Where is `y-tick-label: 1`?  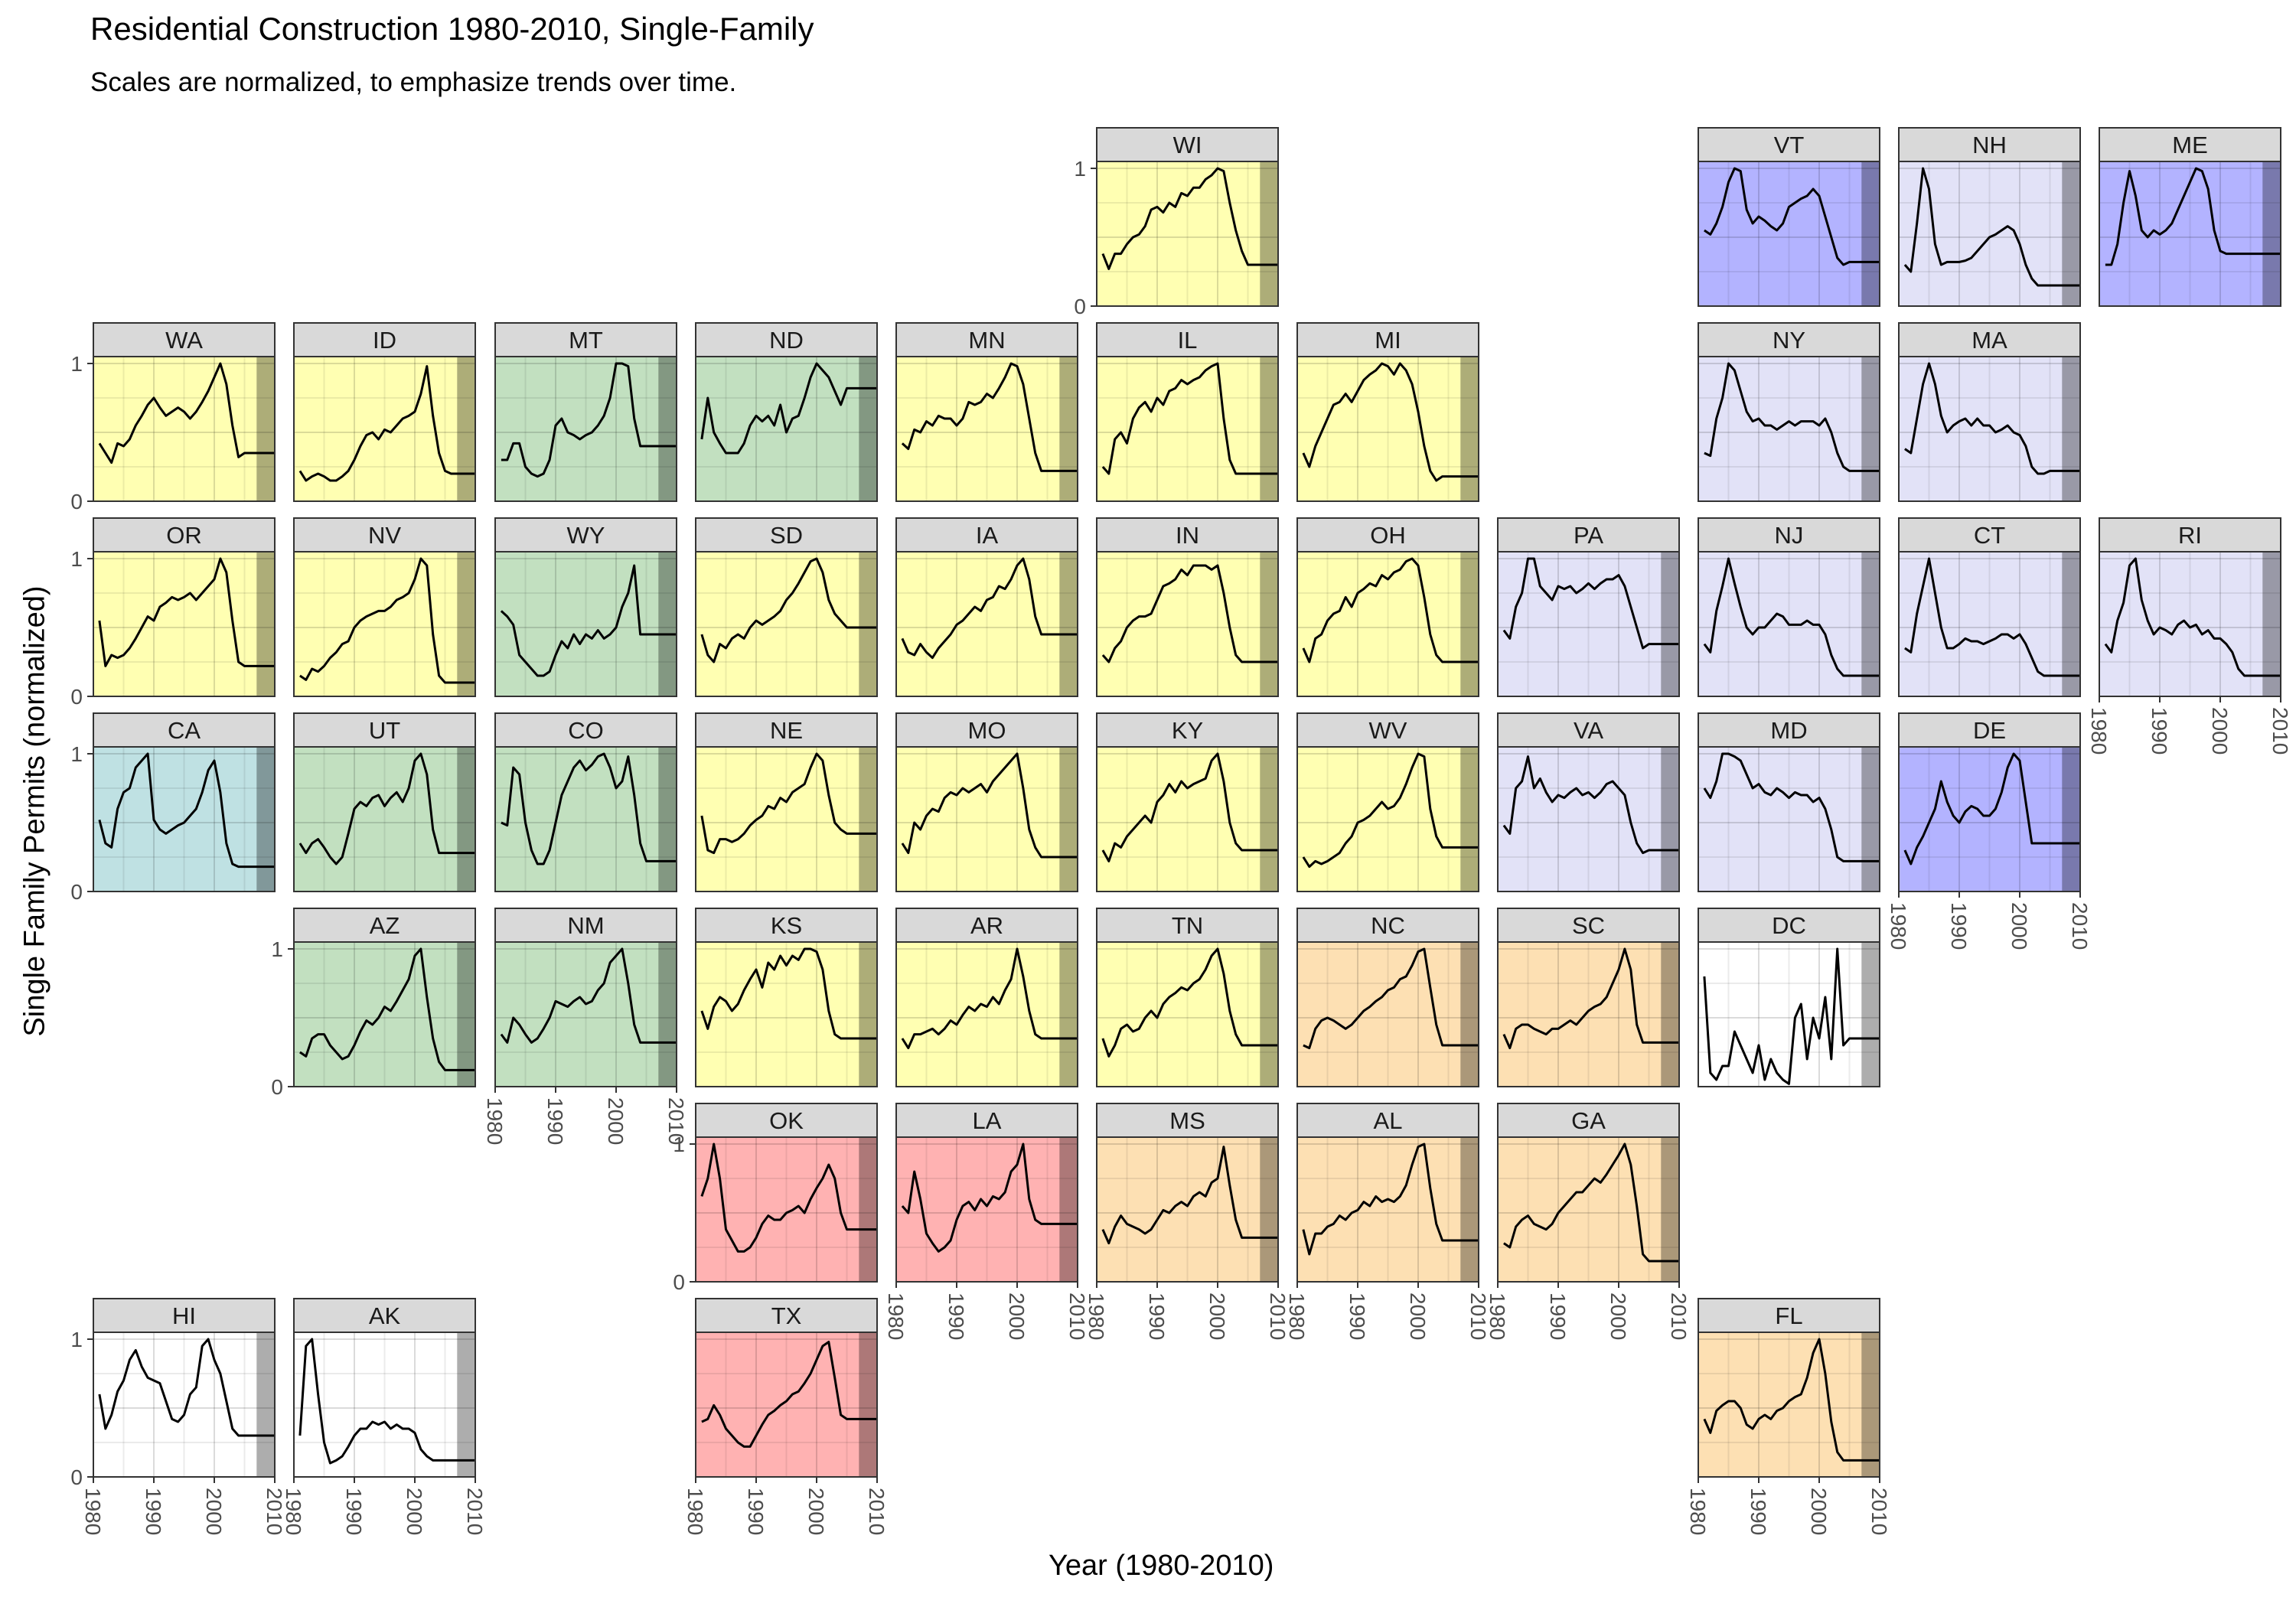
y-tick-label: 1 is located at coordinates (76, 364).